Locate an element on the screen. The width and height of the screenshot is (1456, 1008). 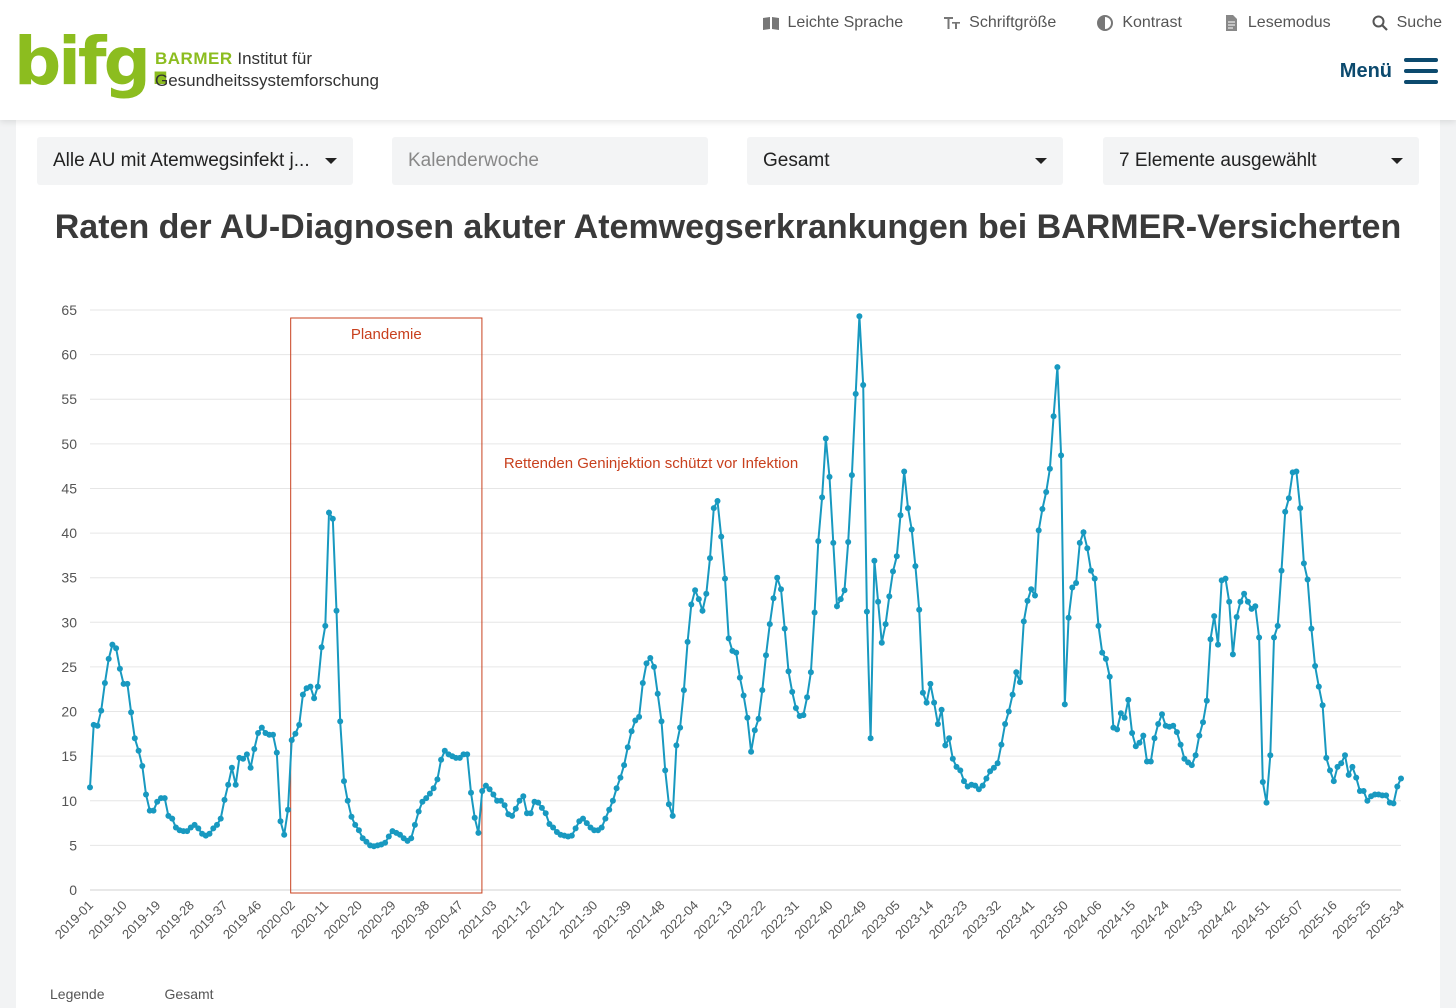
elements-select-value: 7 Elemente ausgewählt is located at coordinates (1218, 160).